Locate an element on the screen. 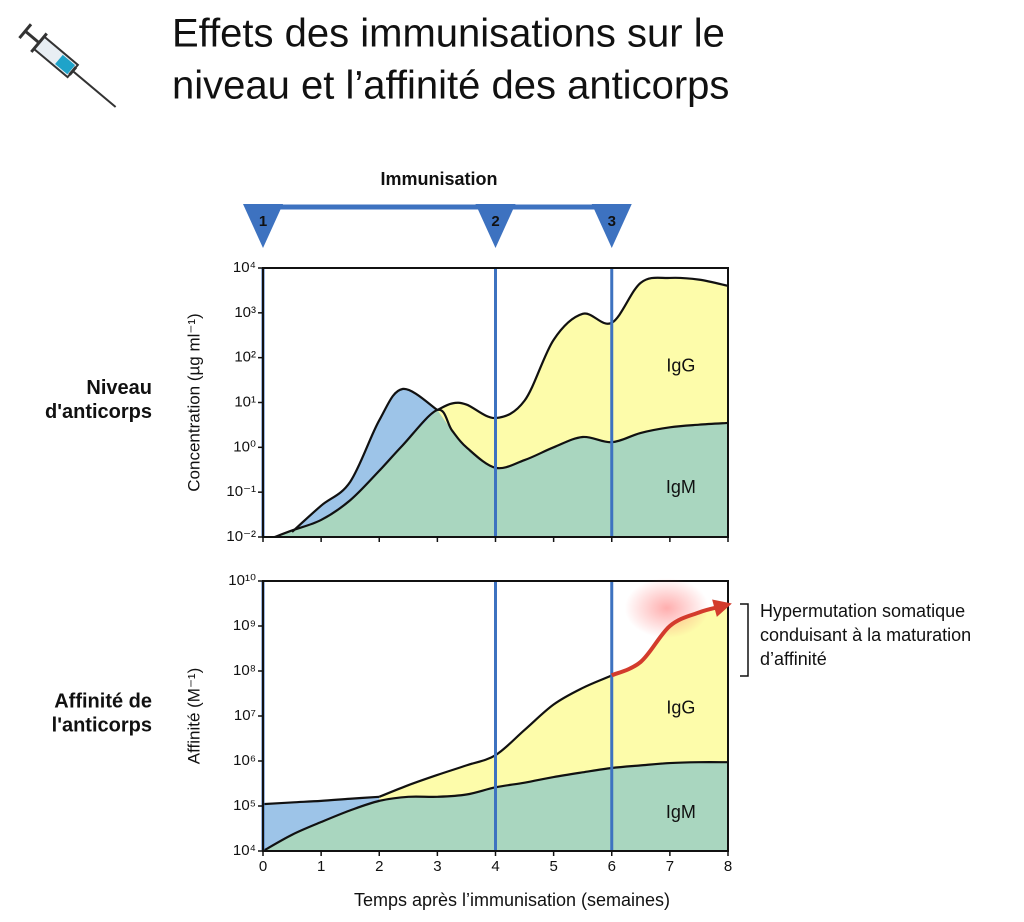 Image resolution: width=1024 pixels, height=922 pixels. y-tick-label: 10⁶ is located at coordinates (244, 760).